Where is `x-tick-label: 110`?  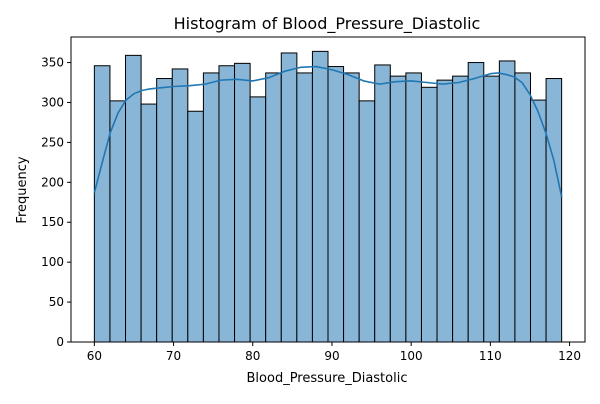 x-tick-label: 110 is located at coordinates (490, 356).